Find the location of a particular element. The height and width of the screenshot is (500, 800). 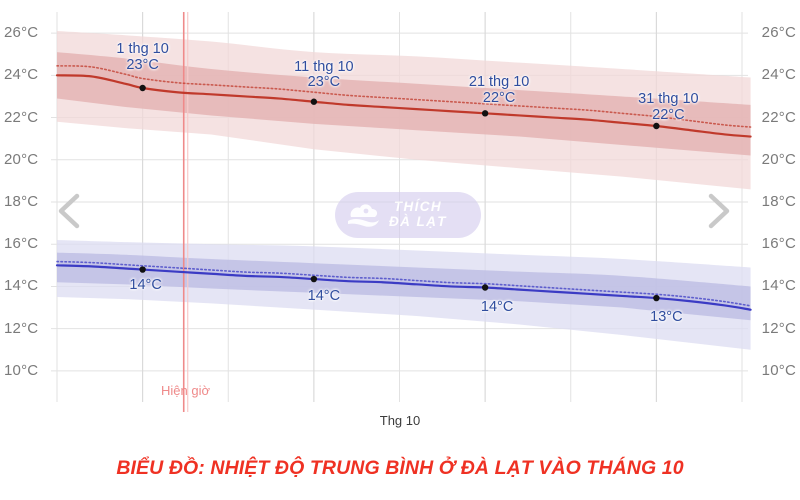

callout-date: 21 thg 10 is located at coordinates (499, 82).